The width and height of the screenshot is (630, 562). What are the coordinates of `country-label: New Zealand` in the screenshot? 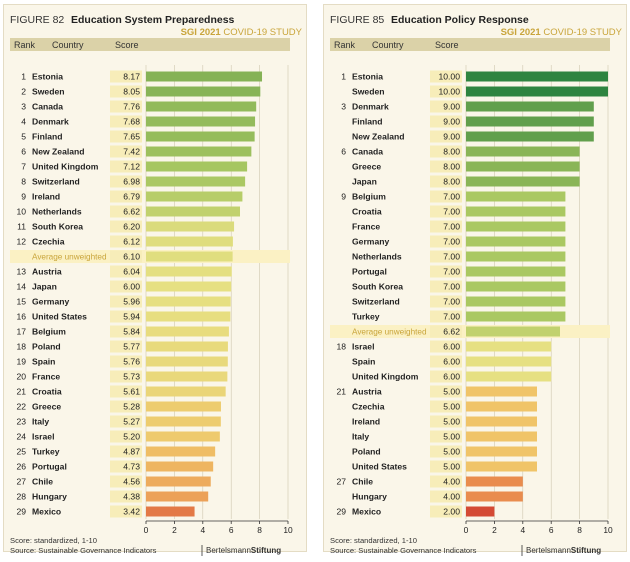 It's located at (58, 152).